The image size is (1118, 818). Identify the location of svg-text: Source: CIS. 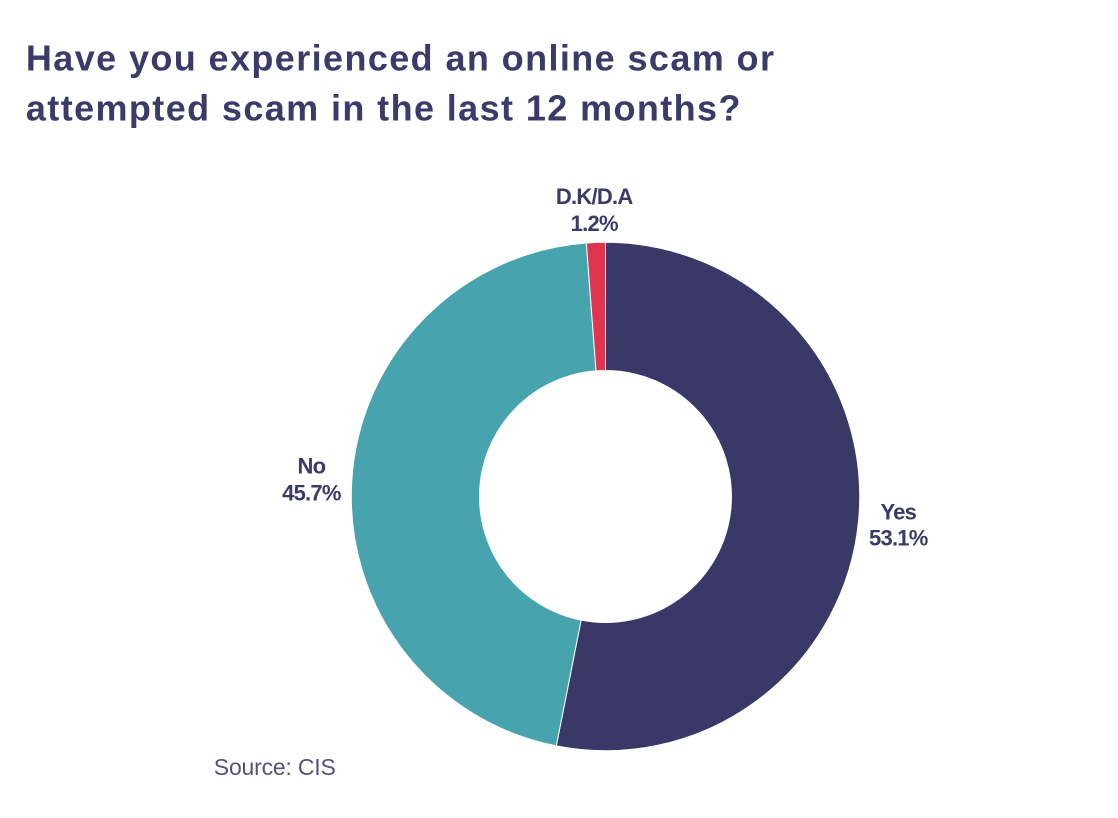
(275, 767).